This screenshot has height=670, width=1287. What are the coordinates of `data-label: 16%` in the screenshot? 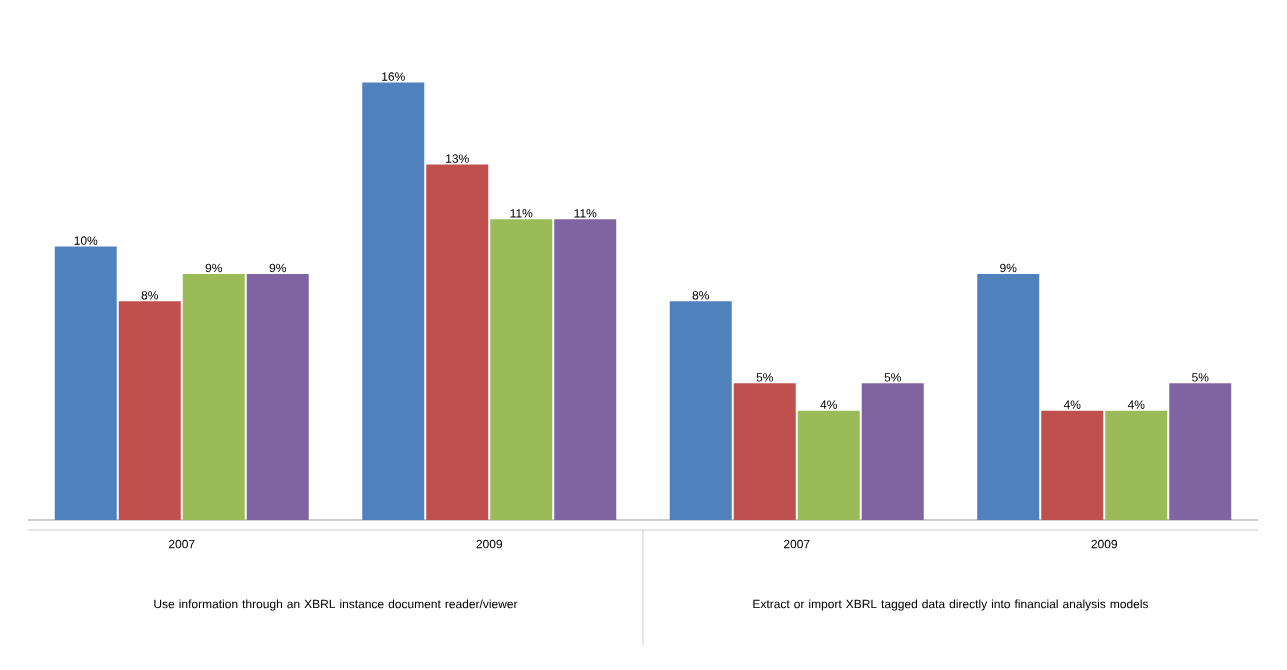 It's located at (393, 76).